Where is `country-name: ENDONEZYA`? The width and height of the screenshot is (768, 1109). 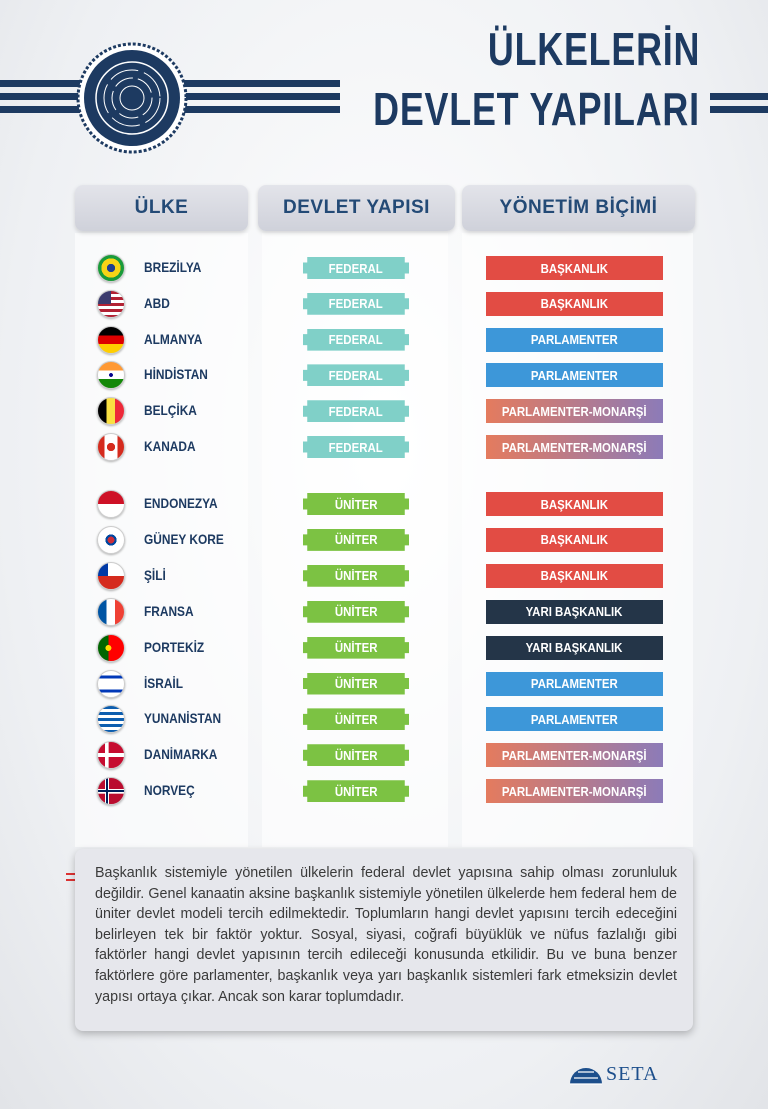
country-name: ENDONEZYA is located at coordinates (181, 503).